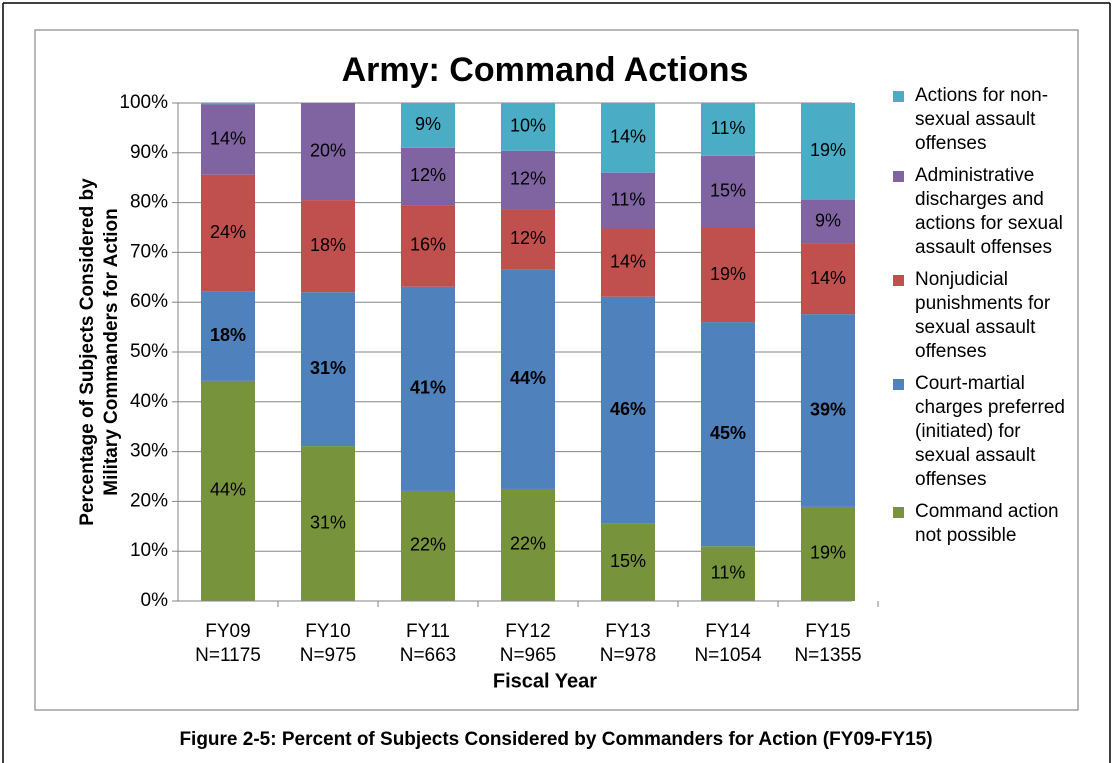 The height and width of the screenshot is (763, 1113). I want to click on x-tick-label: FY10, so click(327, 631).